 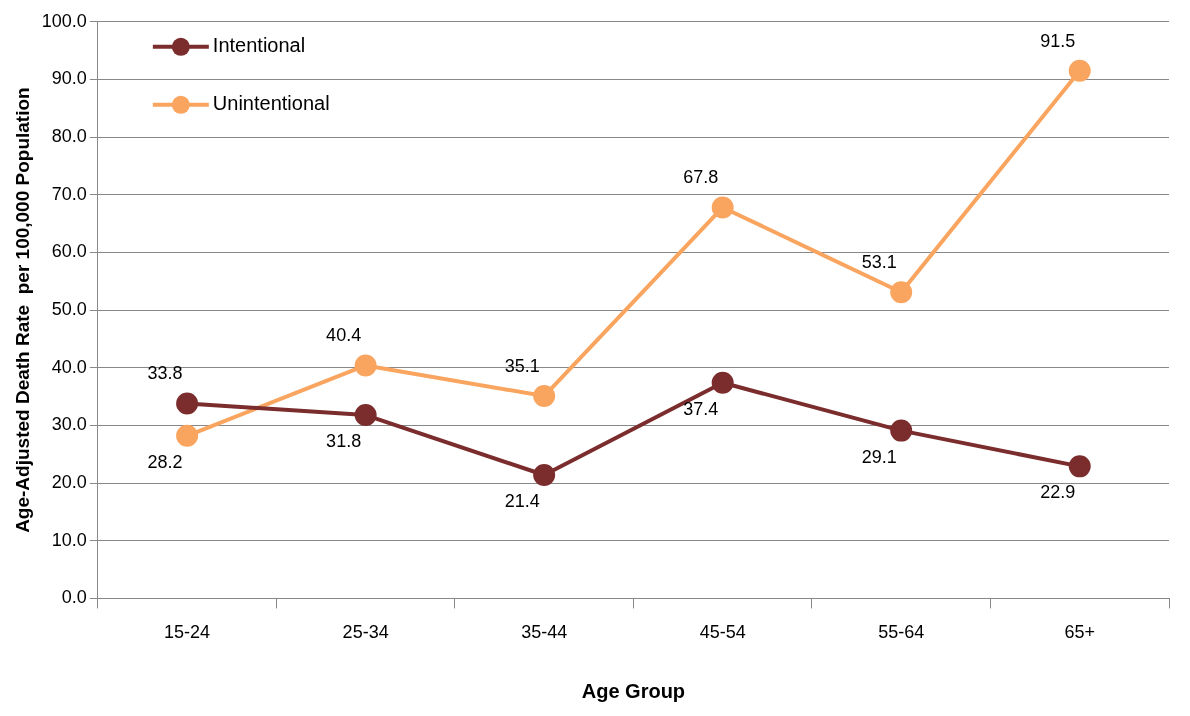 I want to click on data-label: 29.1, so click(x=879, y=456).